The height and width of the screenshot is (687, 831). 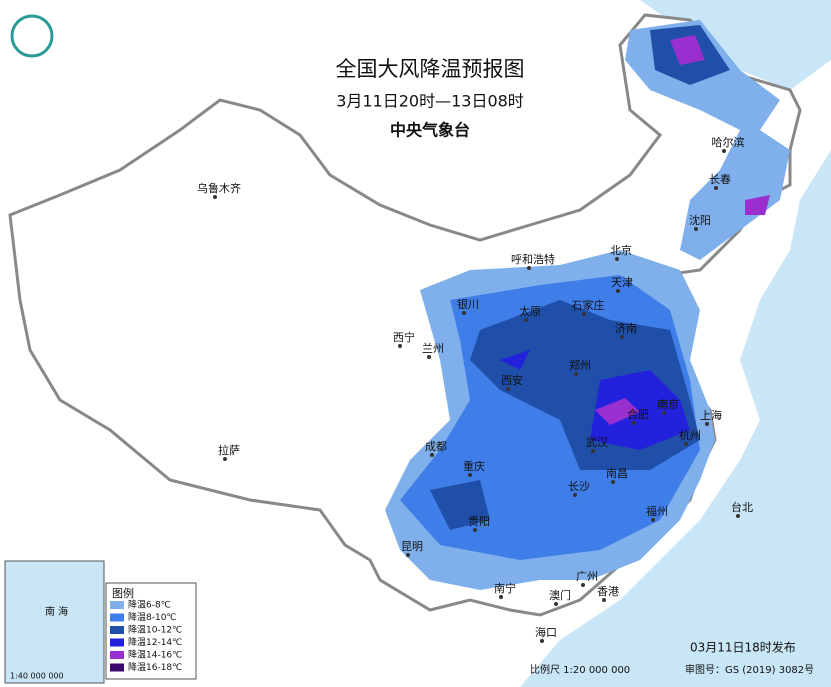 What do you see at coordinates (54, 622) in the screenshot?
I see `inset-map` at bounding box center [54, 622].